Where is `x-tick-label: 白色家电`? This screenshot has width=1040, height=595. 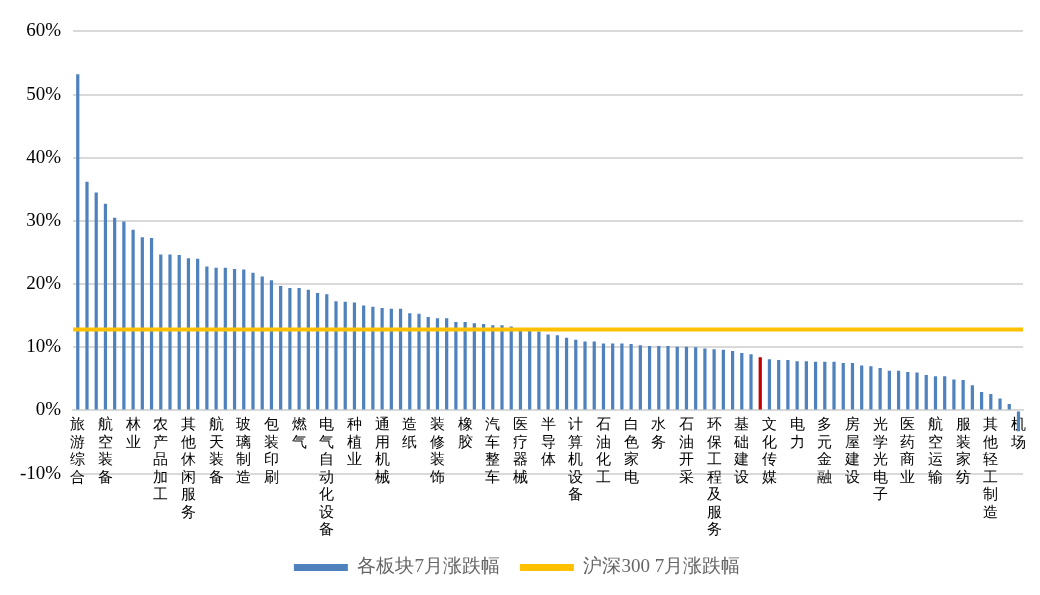 x-tick-label: 白色家电 is located at coordinates (631, 450).